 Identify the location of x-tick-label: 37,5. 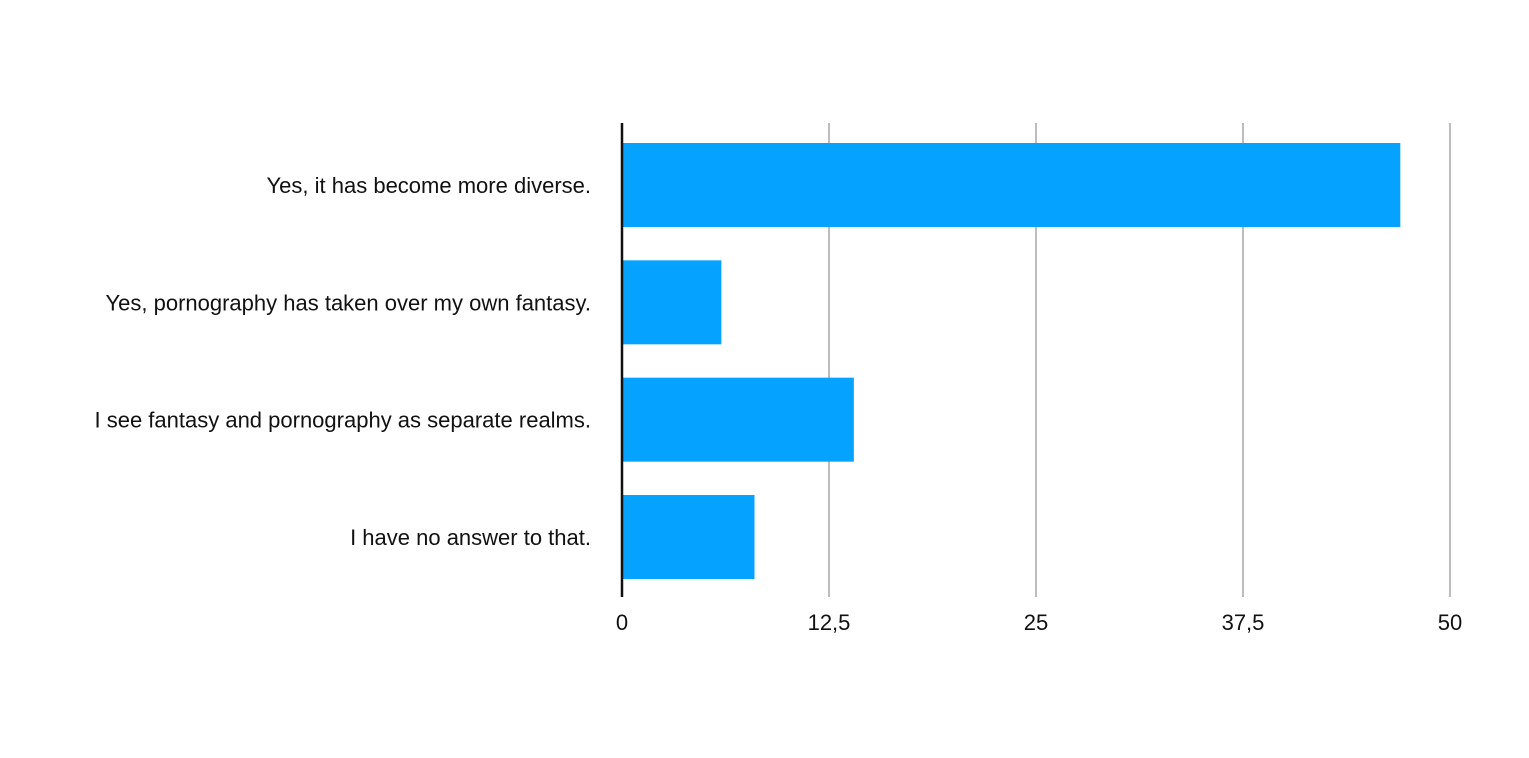
(1243, 622).